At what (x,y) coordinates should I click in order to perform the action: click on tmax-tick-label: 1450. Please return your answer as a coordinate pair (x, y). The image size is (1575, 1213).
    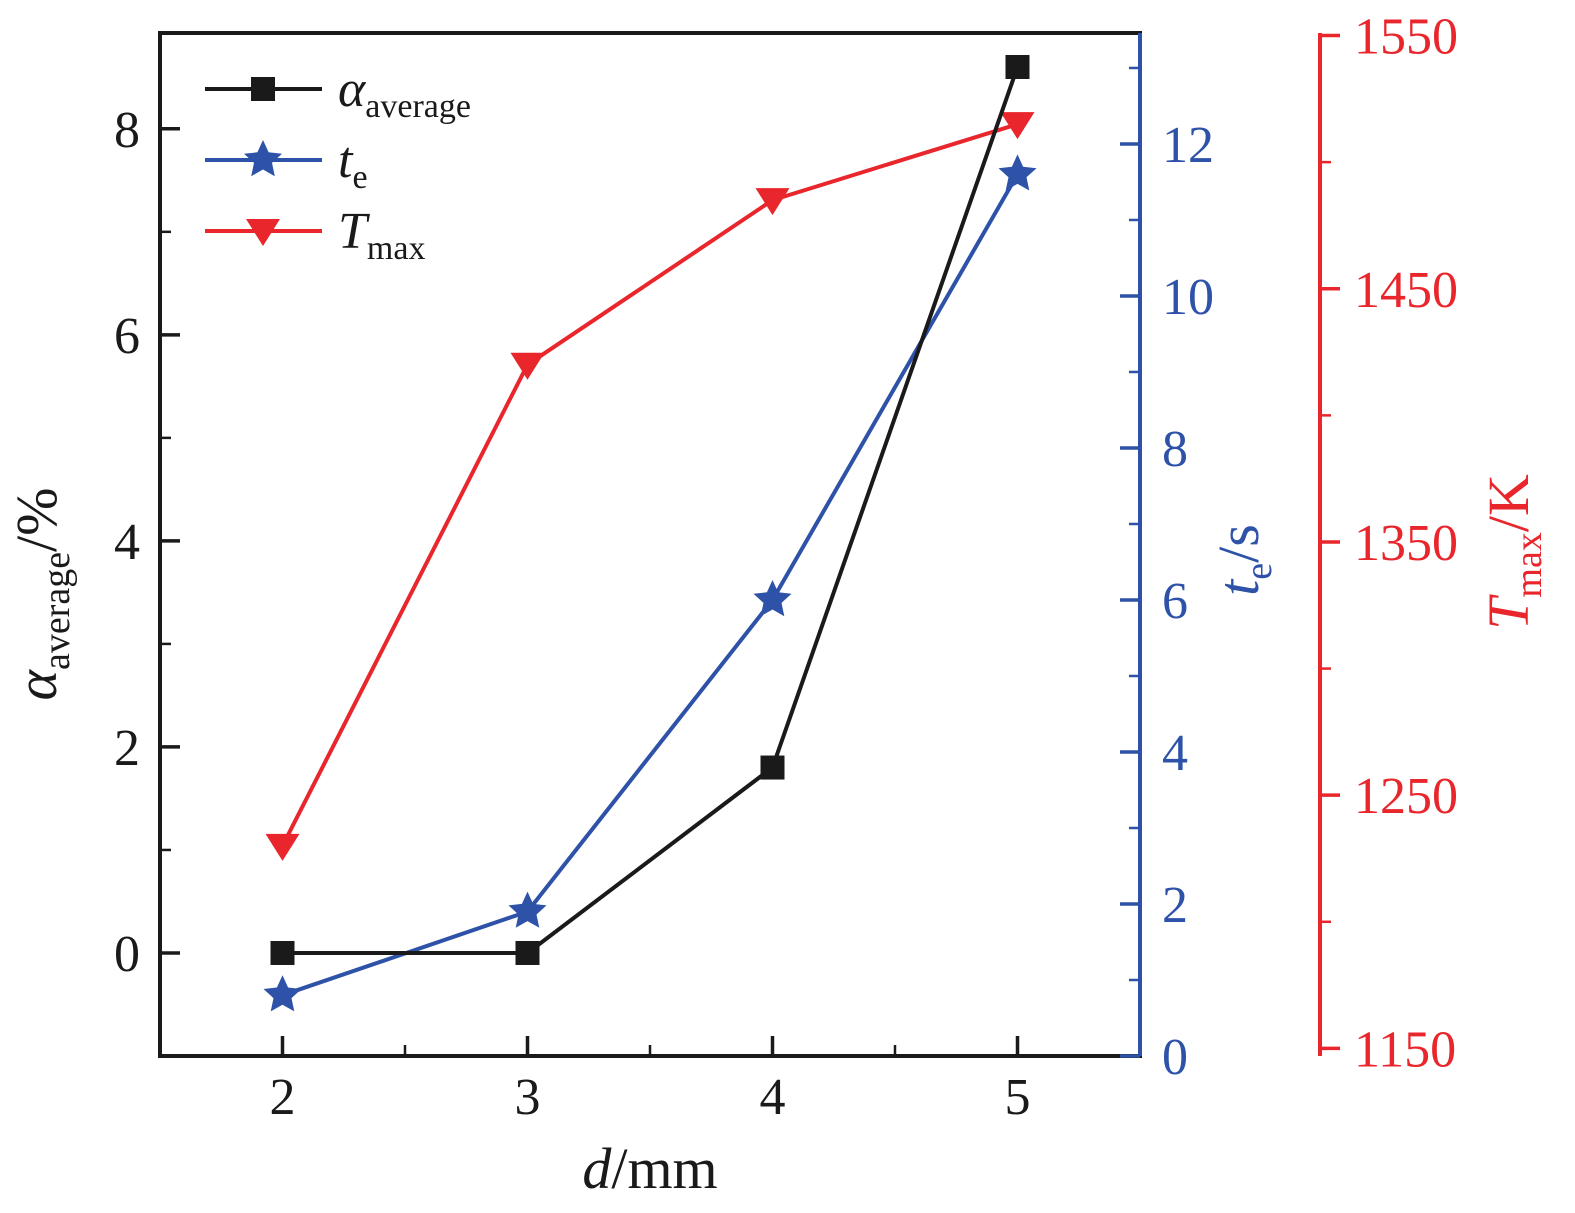
    Looking at the image, I should click on (1406, 290).